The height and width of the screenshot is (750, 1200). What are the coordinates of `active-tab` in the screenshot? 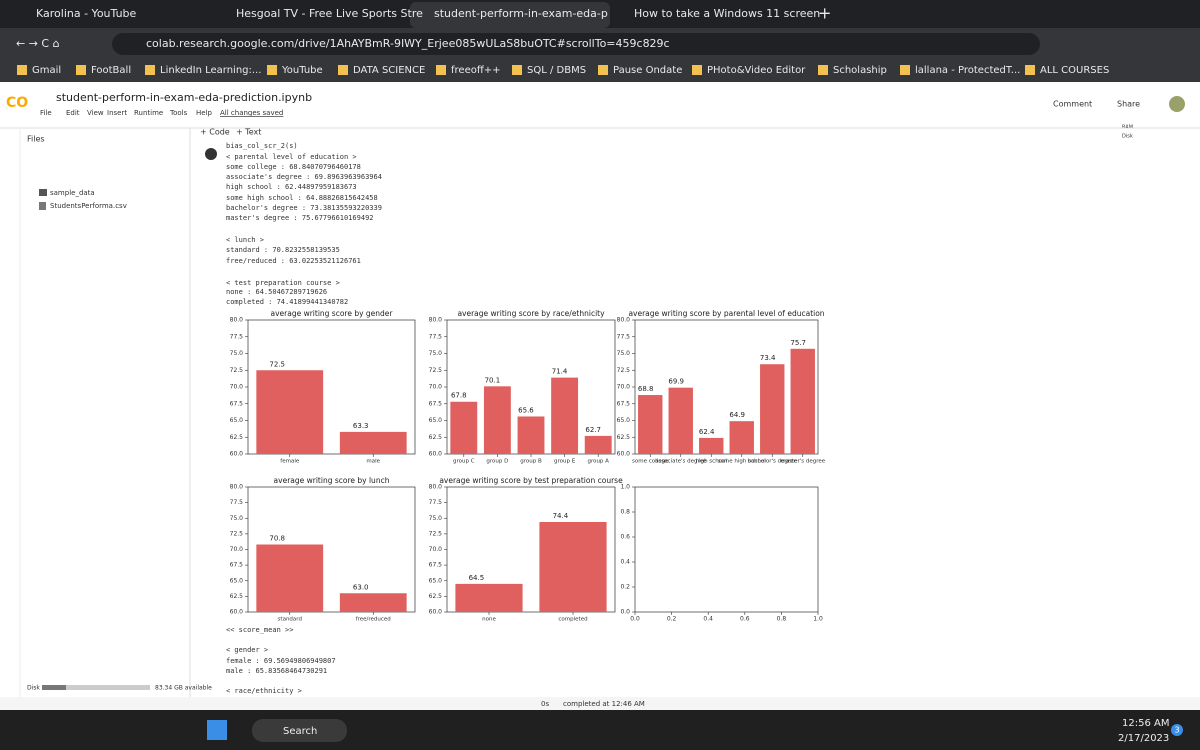 It's located at (510, 15).